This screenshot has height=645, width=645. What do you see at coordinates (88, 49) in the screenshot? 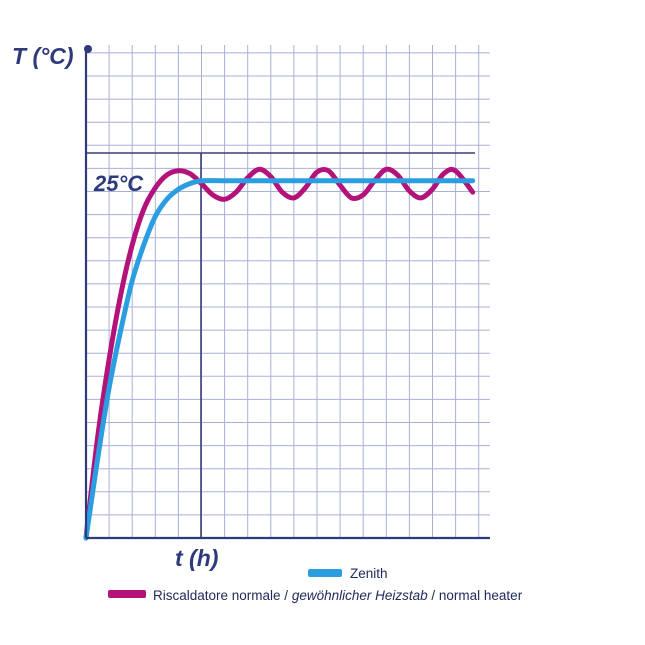
I see `y-axis-arrow-dot` at bounding box center [88, 49].